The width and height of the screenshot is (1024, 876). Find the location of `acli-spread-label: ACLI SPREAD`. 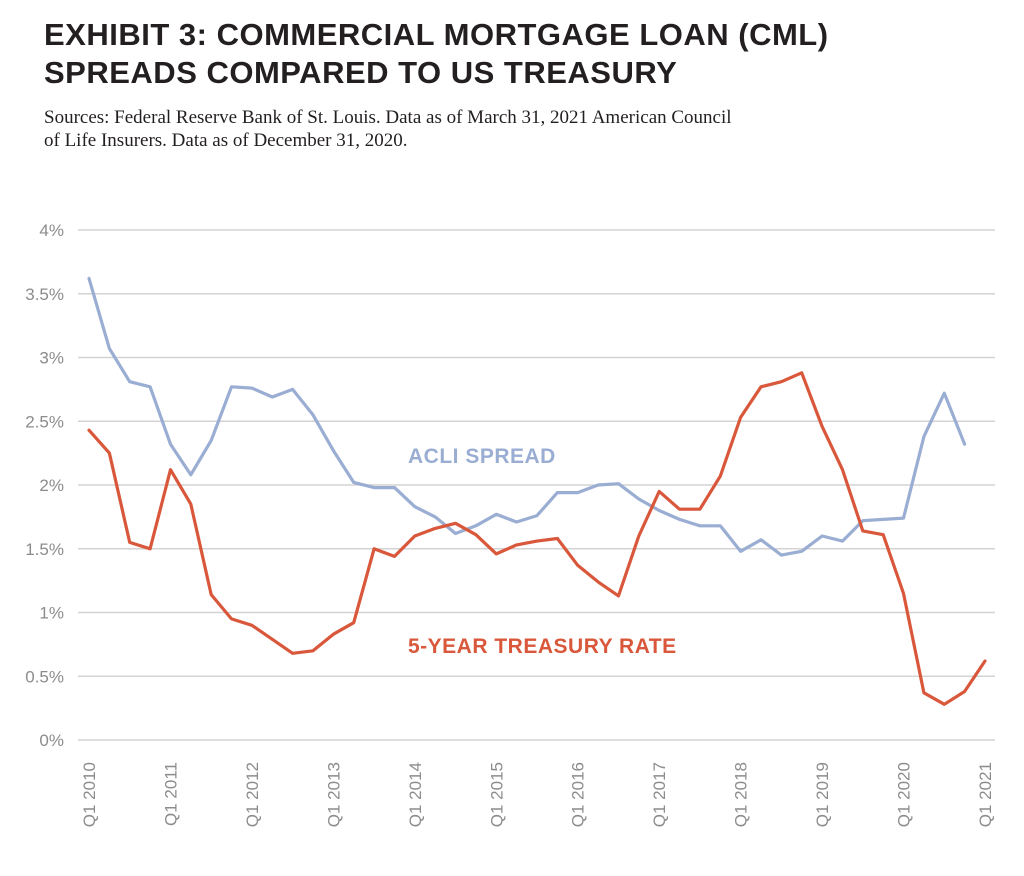

acli-spread-label: ACLI SPREAD is located at coordinates (482, 456).